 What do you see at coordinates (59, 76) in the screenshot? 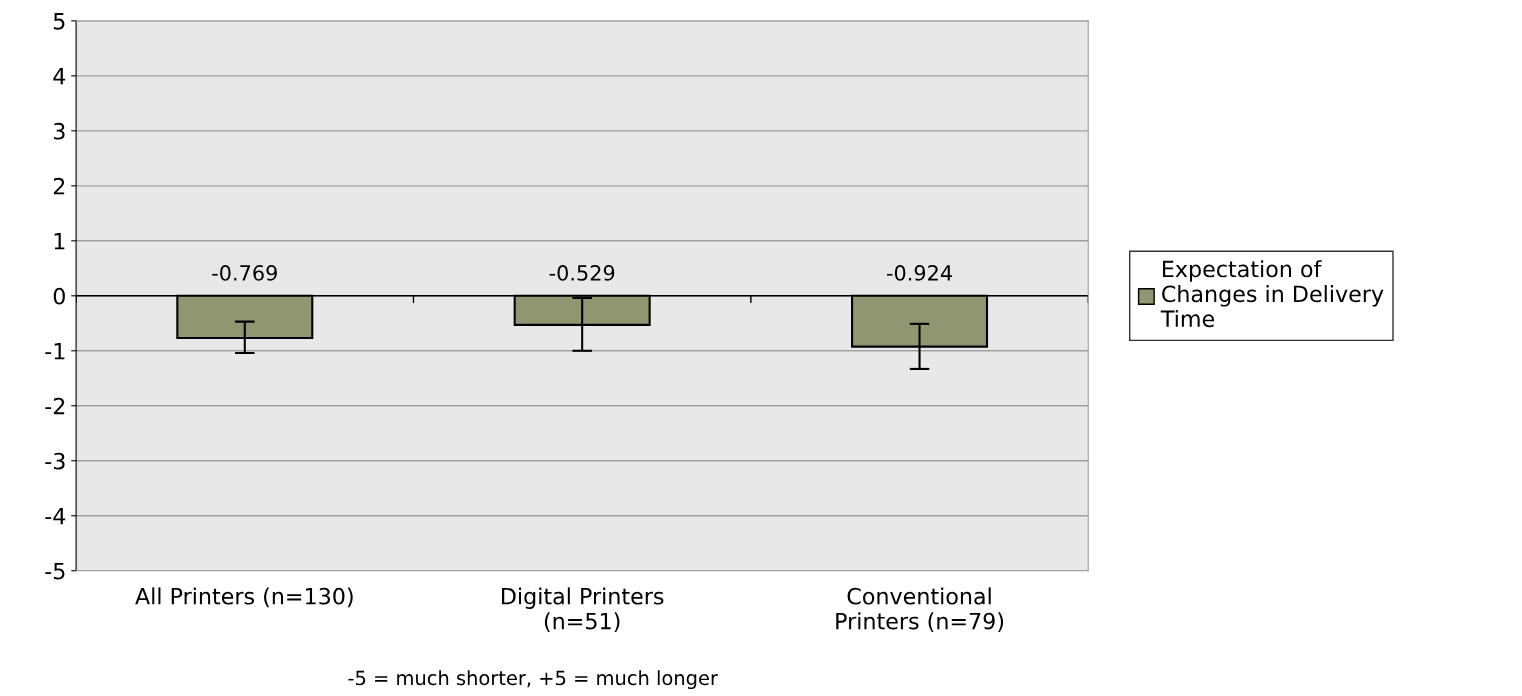
I see `y-tick-label: 4` at bounding box center [59, 76].